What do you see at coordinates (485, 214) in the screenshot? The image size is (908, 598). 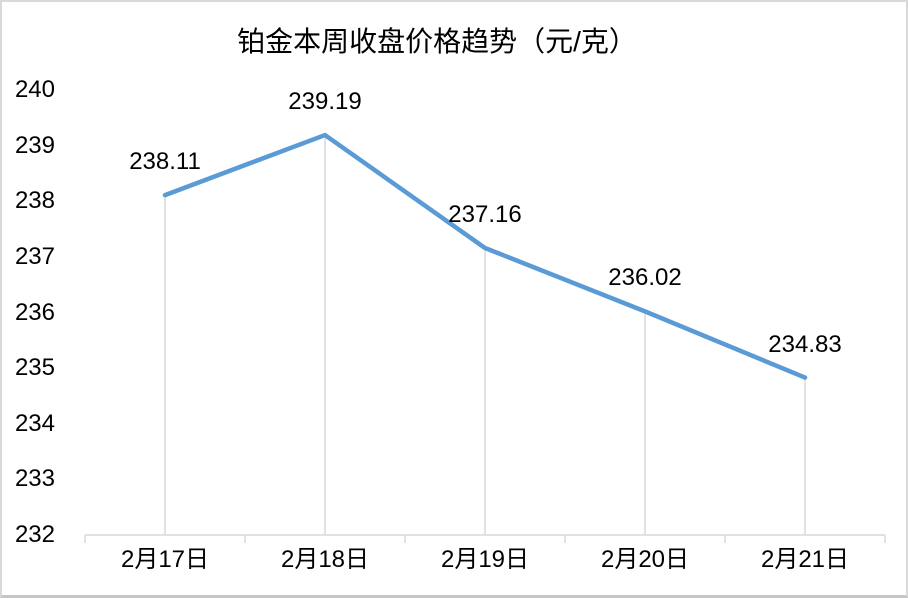 I see `data-point-label: 237.16` at bounding box center [485, 214].